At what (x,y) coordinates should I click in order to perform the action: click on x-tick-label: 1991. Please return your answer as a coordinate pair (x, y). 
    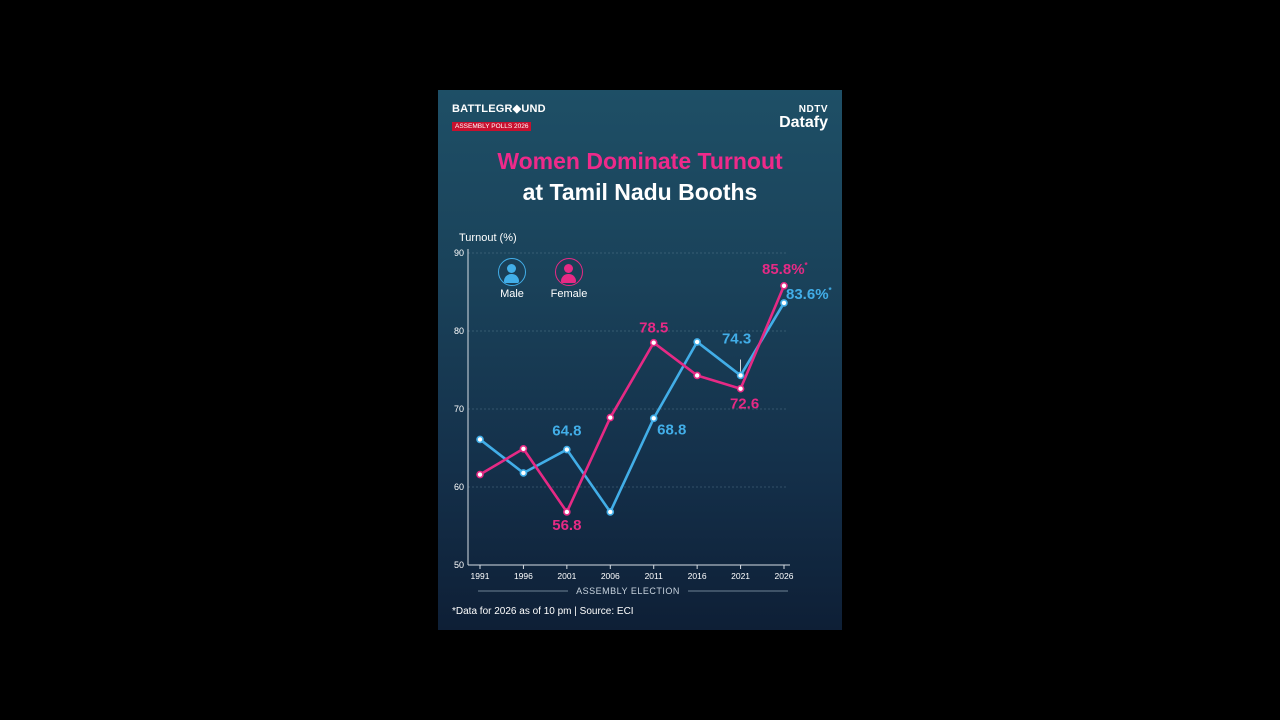
    Looking at the image, I should click on (480, 576).